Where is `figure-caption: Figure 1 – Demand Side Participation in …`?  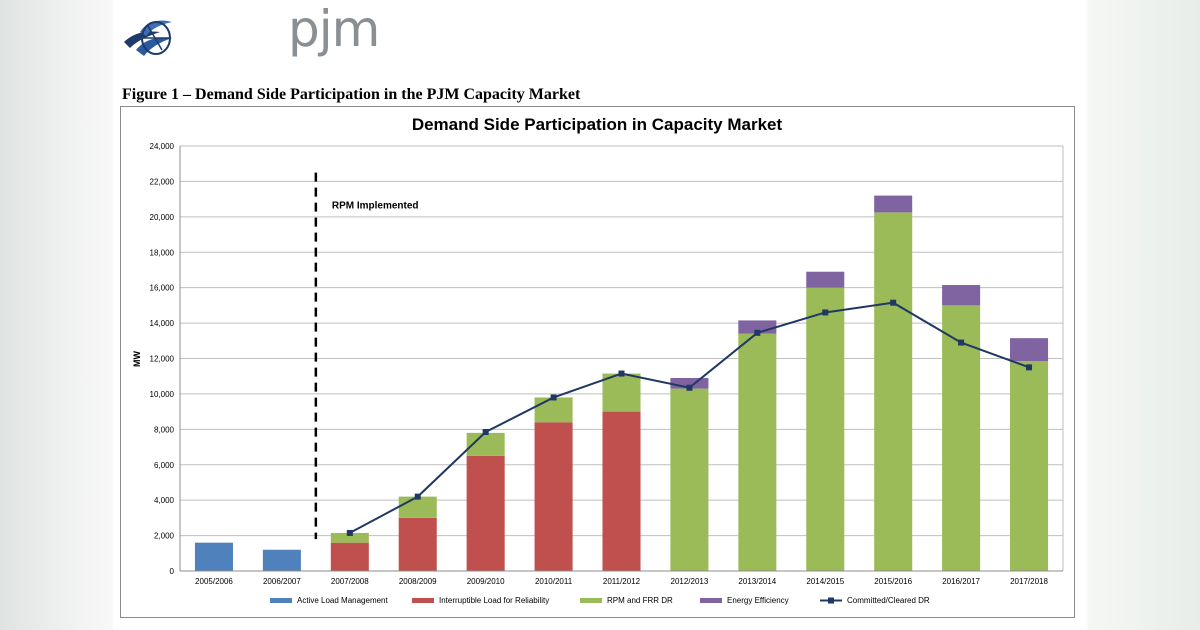 figure-caption: Figure 1 – Demand Side Participation in … is located at coordinates (351, 94).